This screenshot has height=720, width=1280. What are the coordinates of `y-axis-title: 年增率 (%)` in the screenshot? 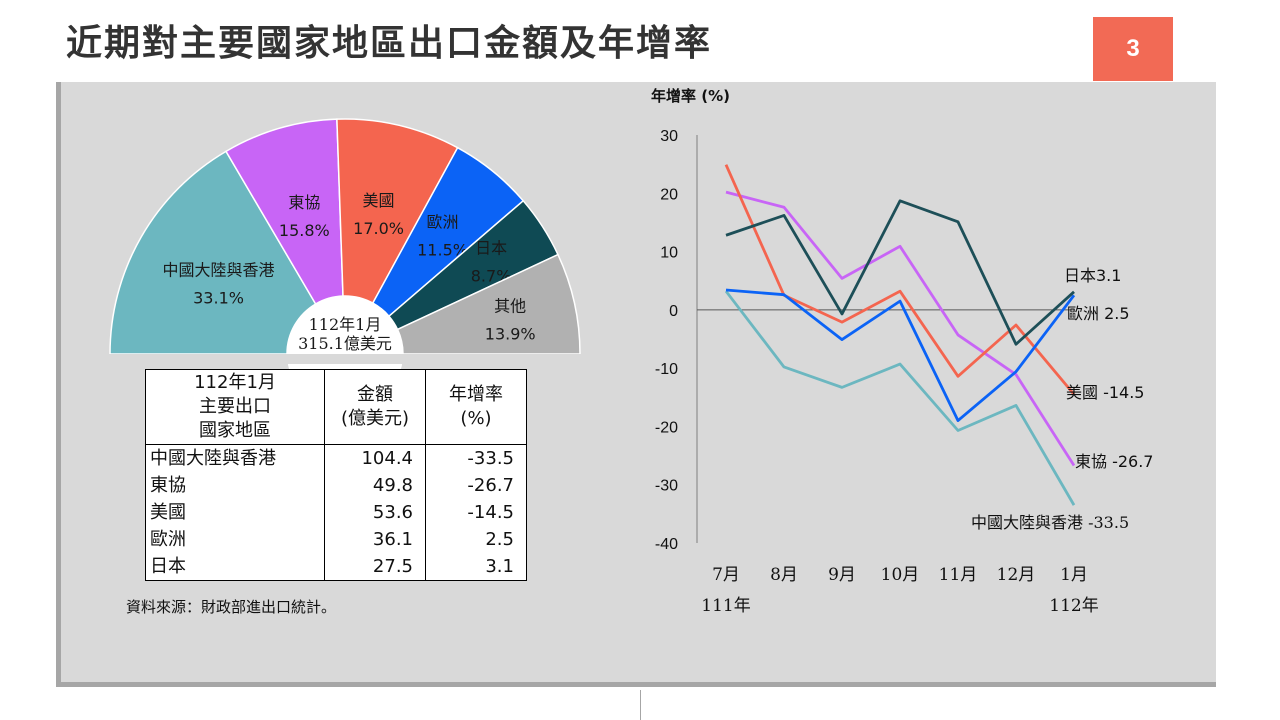 It's located at (690, 96).